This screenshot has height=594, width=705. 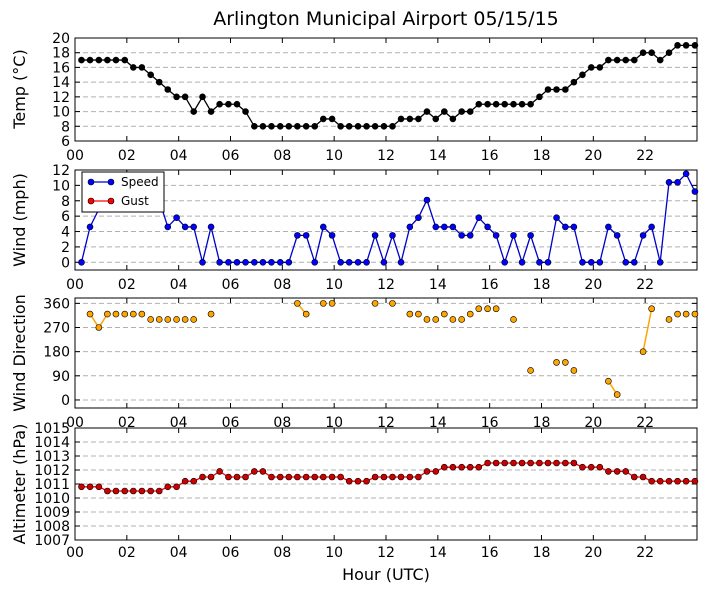 I want to click on x-tick-label: 16, so click(x=490, y=553).